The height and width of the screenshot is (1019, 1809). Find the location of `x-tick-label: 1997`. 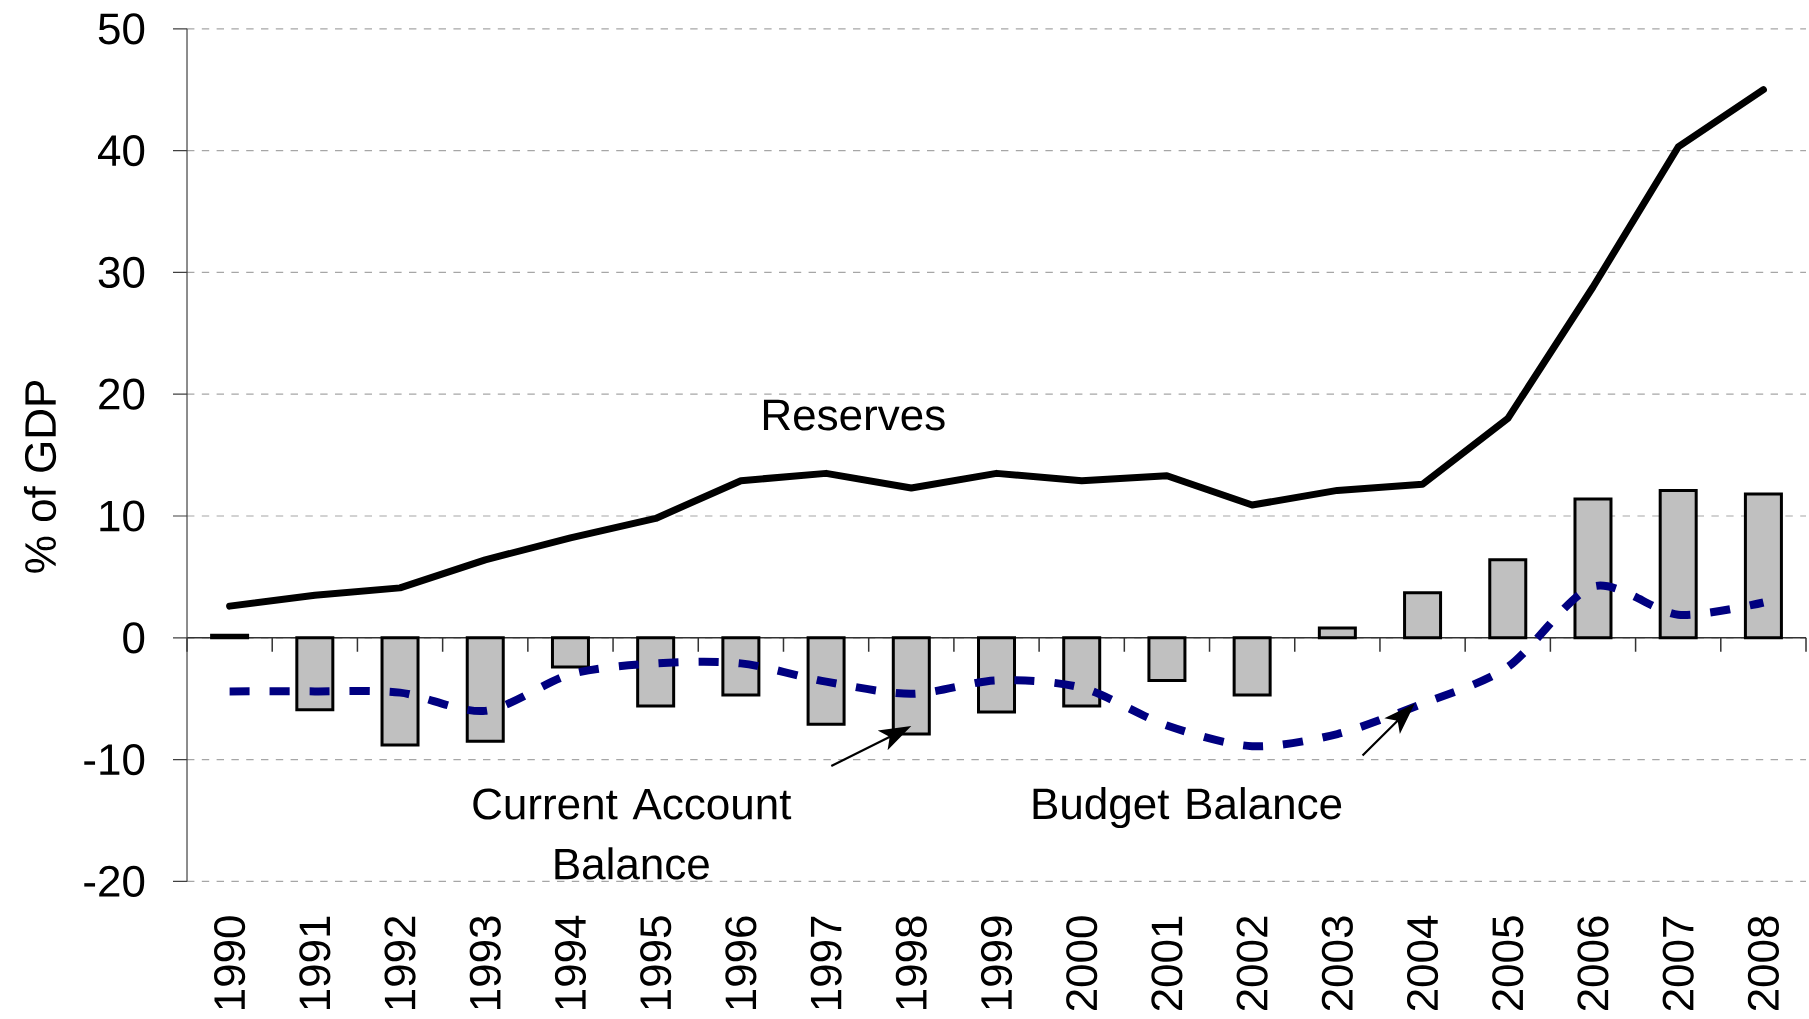

x-tick-label: 1997 is located at coordinates (826, 962).